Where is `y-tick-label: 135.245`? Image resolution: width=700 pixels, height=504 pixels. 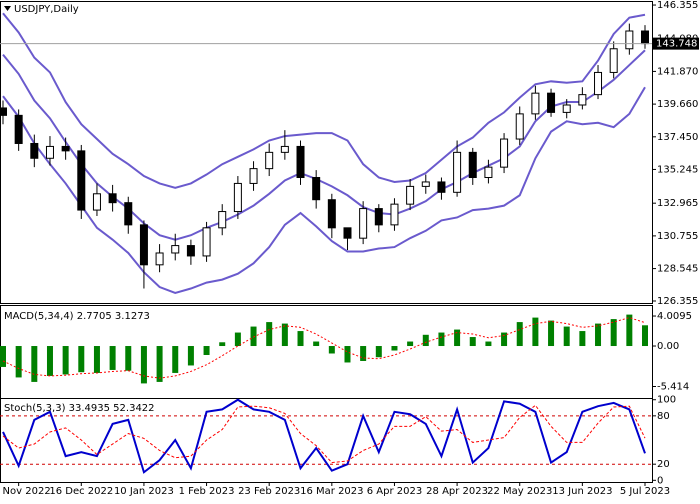
y-tick-label: 135.245 is located at coordinates (677, 169).